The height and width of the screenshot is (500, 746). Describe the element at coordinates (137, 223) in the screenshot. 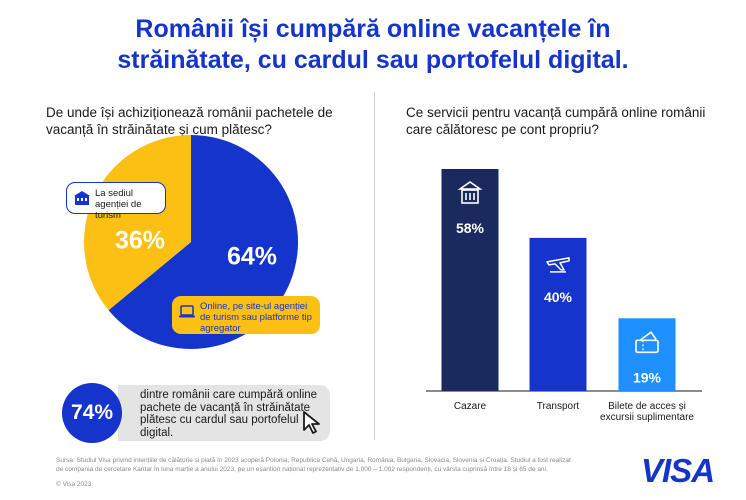

I see `pie-slice-agency-office` at that location.